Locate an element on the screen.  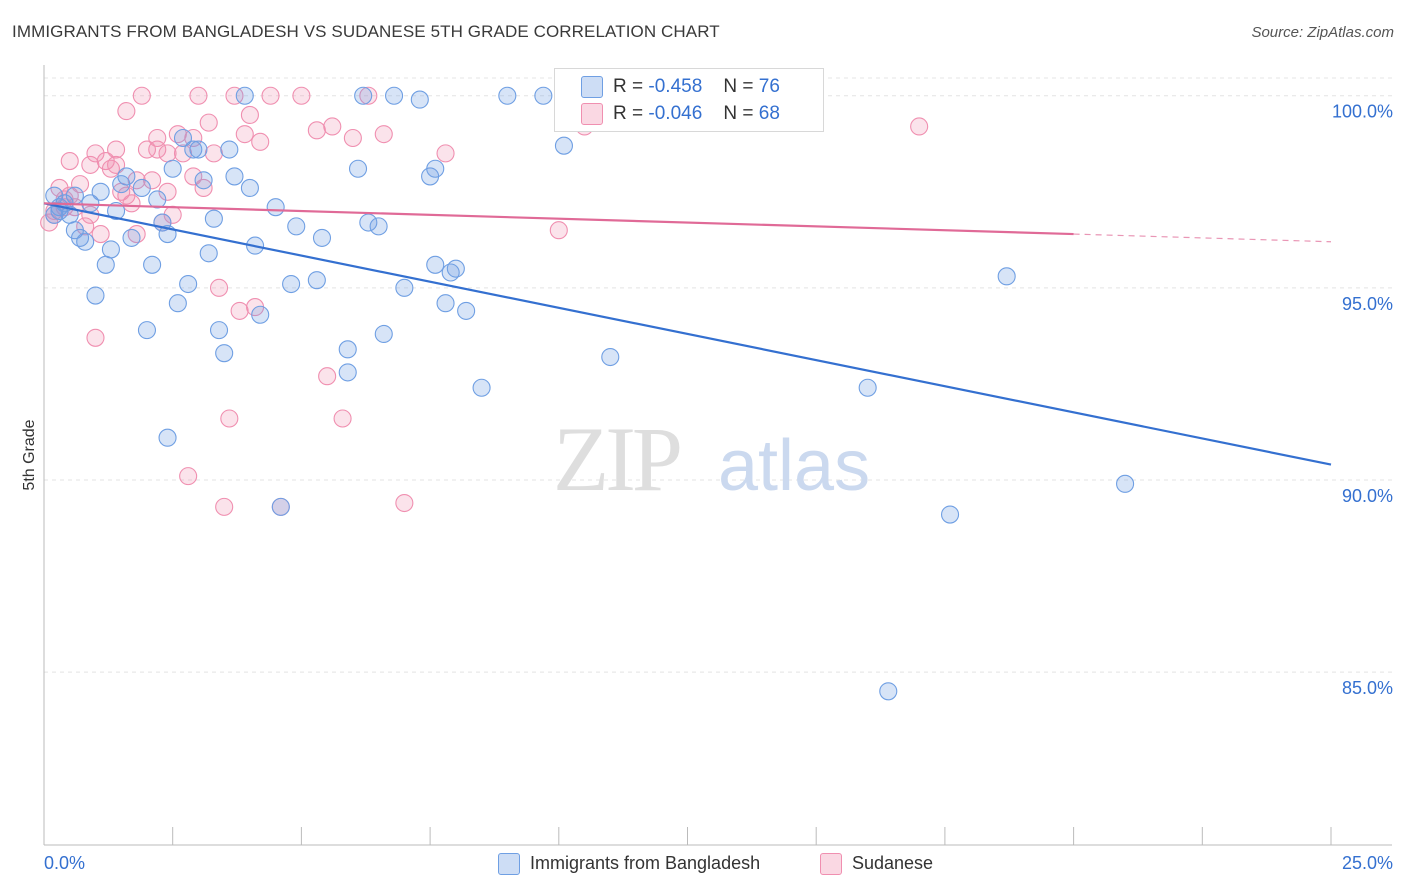
sudanese-trend-extension is located at coordinates (1202, 238).